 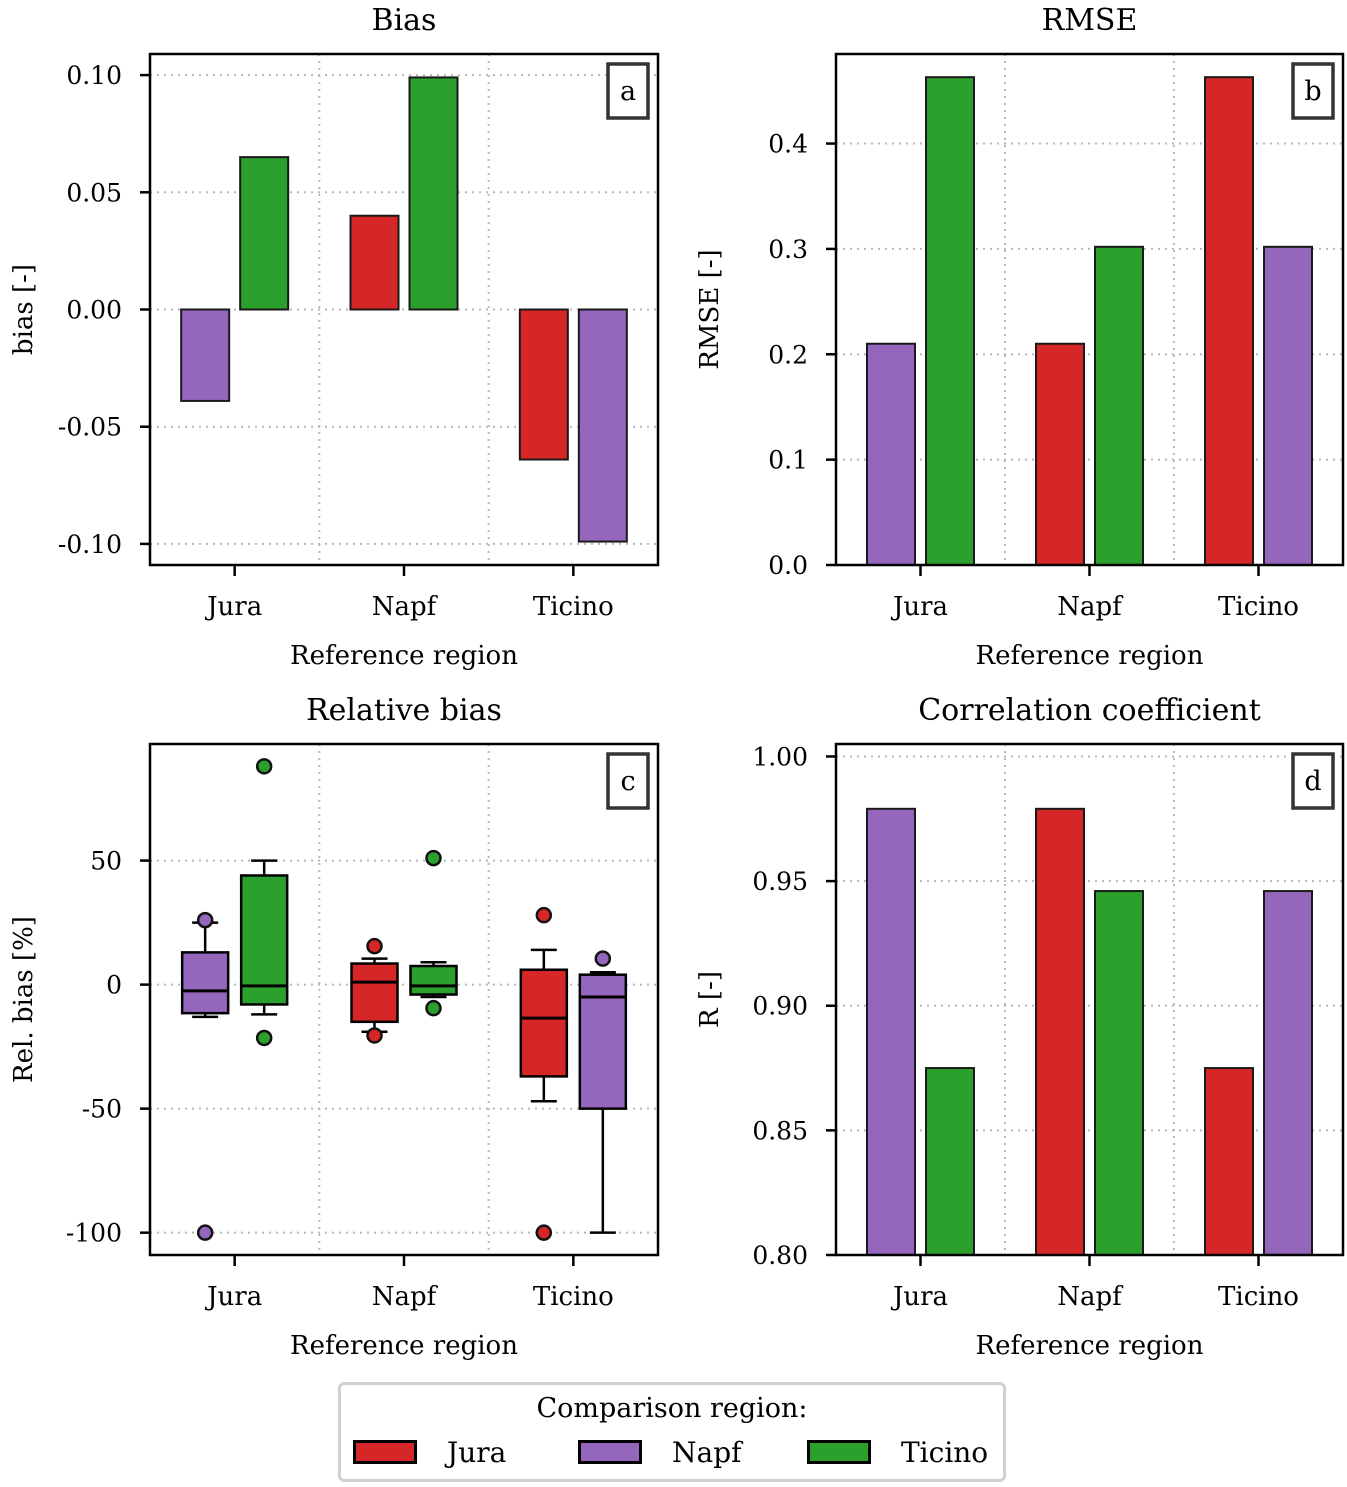 I want to click on y-tick-label: 0.05, so click(x=94, y=192).